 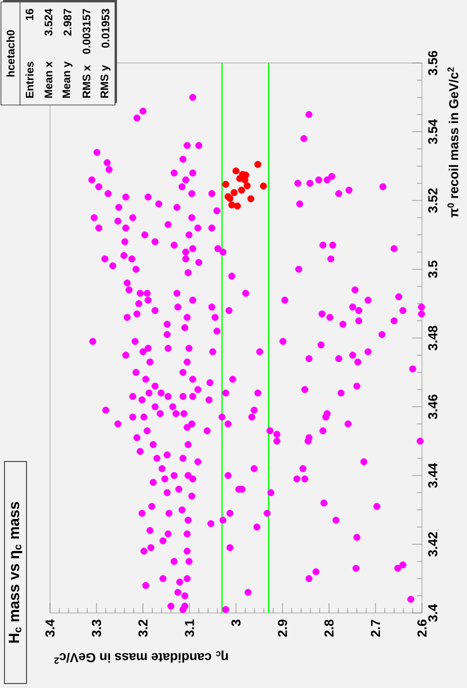 What do you see at coordinates (433, 131) in the screenshot?
I see `y-tick-label: 3.54` at bounding box center [433, 131].